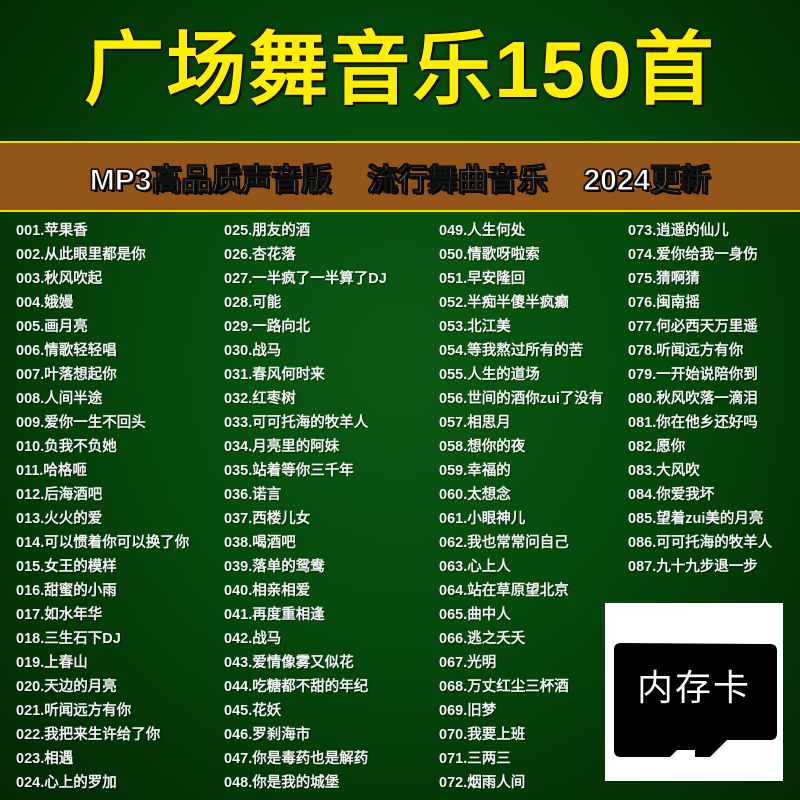  I want to click on song-item: 084.你爱我坏, so click(671, 495).